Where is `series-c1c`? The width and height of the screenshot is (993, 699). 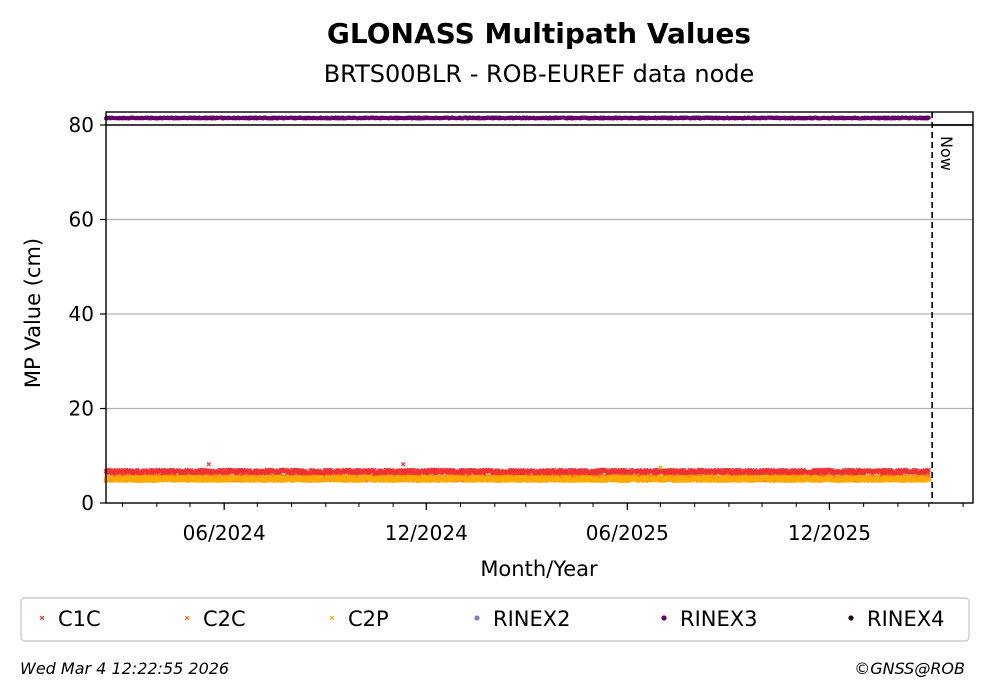 series-c1c is located at coordinates (517, 469).